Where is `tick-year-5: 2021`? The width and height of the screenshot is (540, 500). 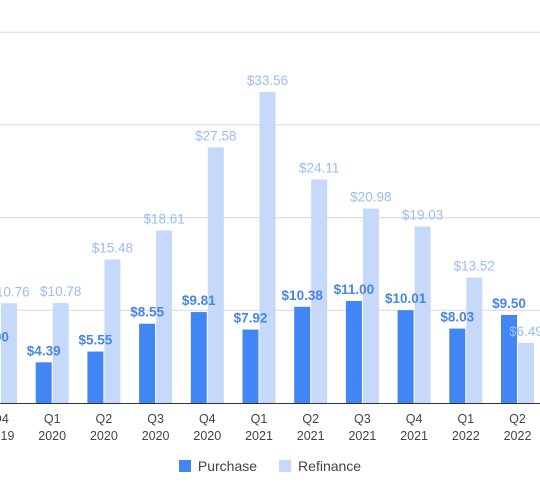
tick-year-5: 2021 is located at coordinates (259, 436).